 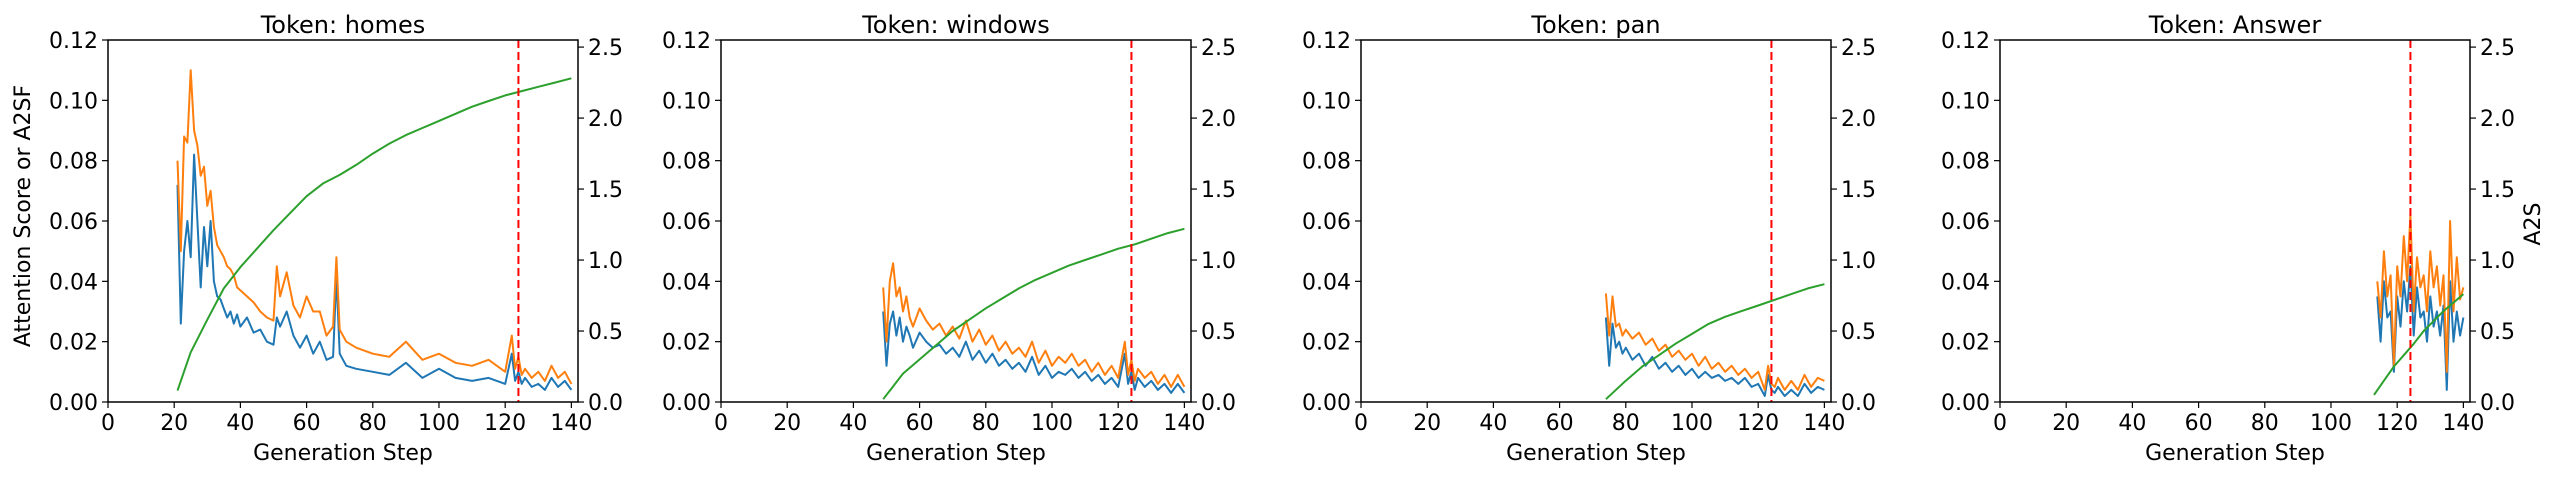 What do you see at coordinates (2235, 25) in the screenshot?
I see `panel-title: Token: Answer` at bounding box center [2235, 25].